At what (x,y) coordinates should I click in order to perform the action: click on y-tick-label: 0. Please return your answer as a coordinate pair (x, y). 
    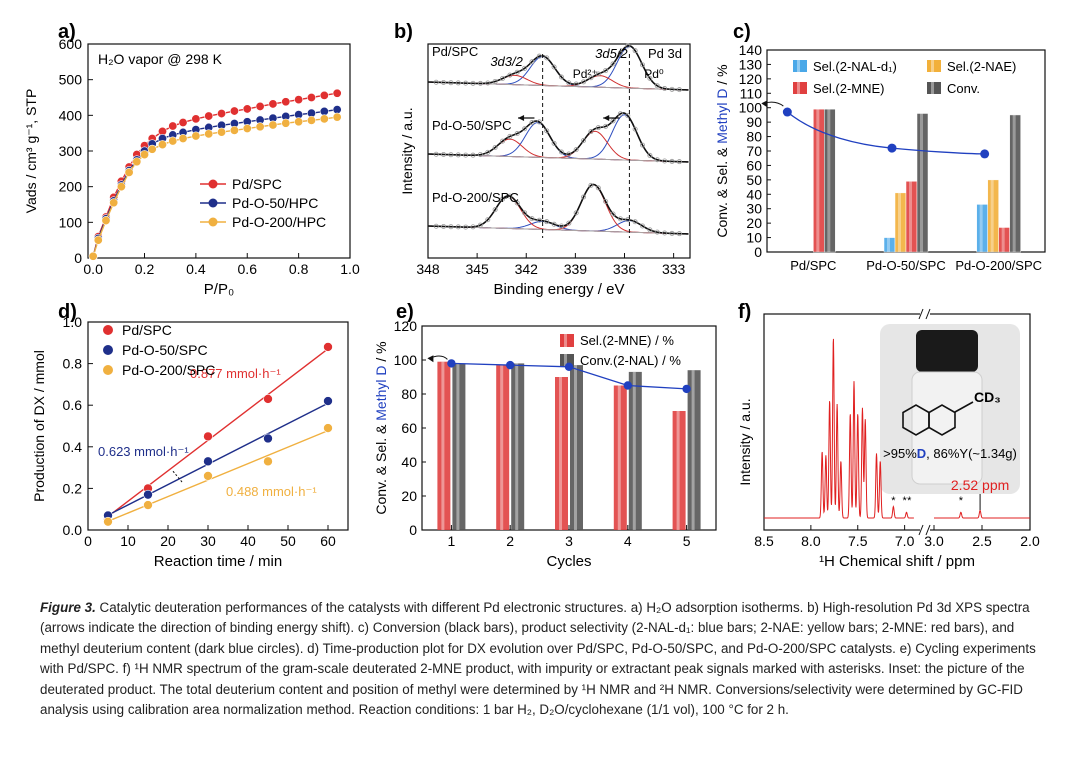
    Looking at the image, I should click on (78, 258).